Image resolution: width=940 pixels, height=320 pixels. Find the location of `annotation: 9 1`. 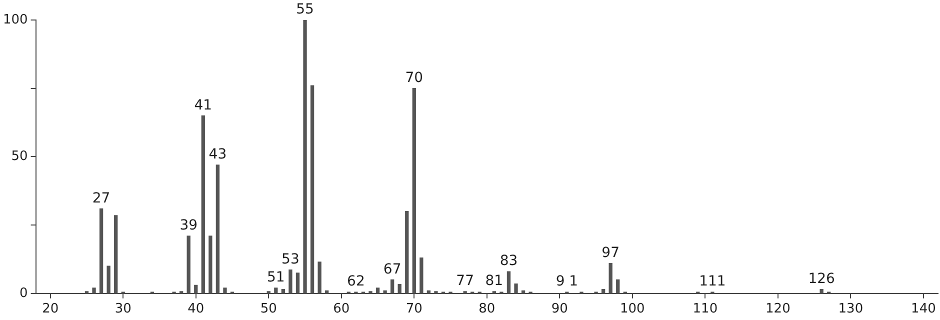

annotation: 9 1 is located at coordinates (567, 282).